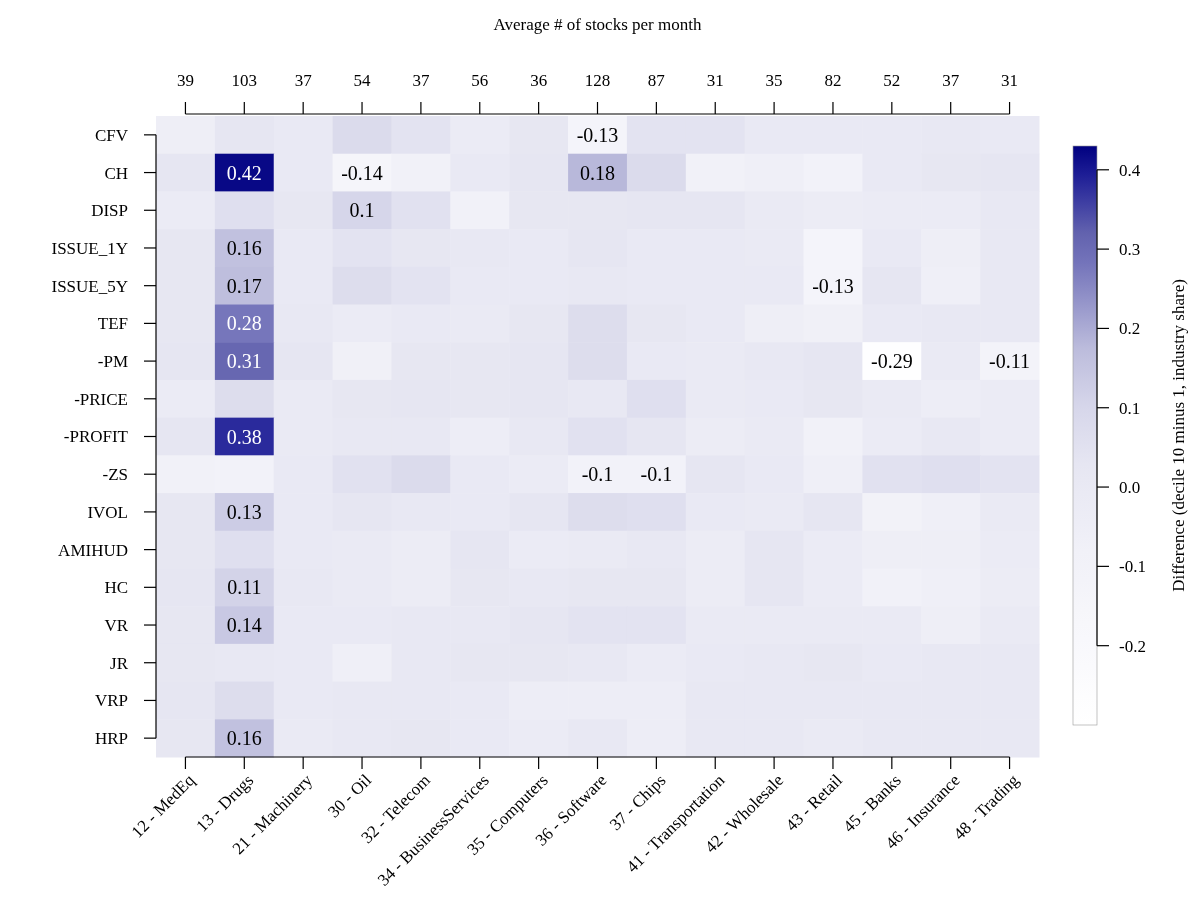 Image resolution: width=1192 pixels, height=922 pixels. Describe the element at coordinates (1010, 361) in the screenshot. I see `data-label: -0.11` at that location.